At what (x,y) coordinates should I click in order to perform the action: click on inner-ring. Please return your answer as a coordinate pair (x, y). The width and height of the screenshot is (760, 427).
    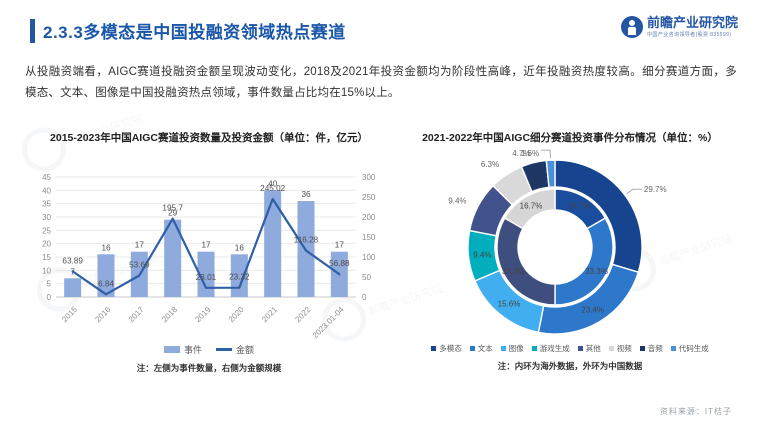
    Looking at the image, I should click on (555, 247).